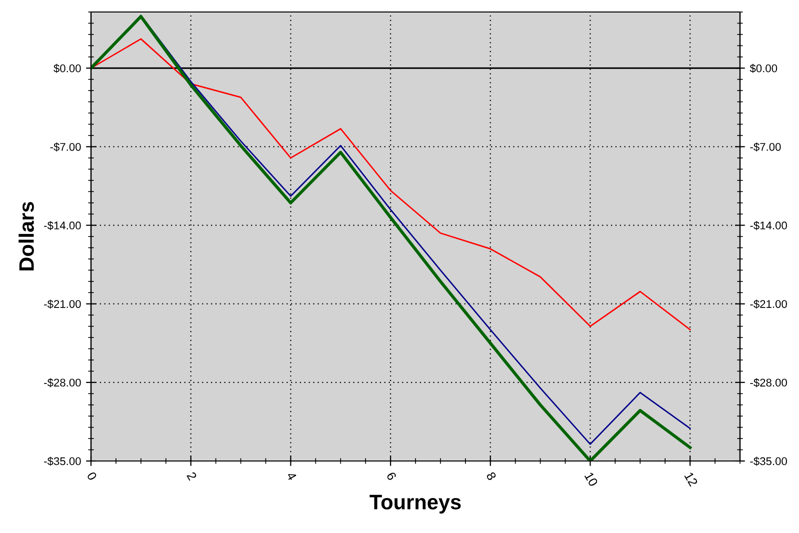 The height and width of the screenshot is (533, 799). Describe the element at coordinates (62, 225) in the screenshot. I see `y-tick-label: -$14.00` at that location.